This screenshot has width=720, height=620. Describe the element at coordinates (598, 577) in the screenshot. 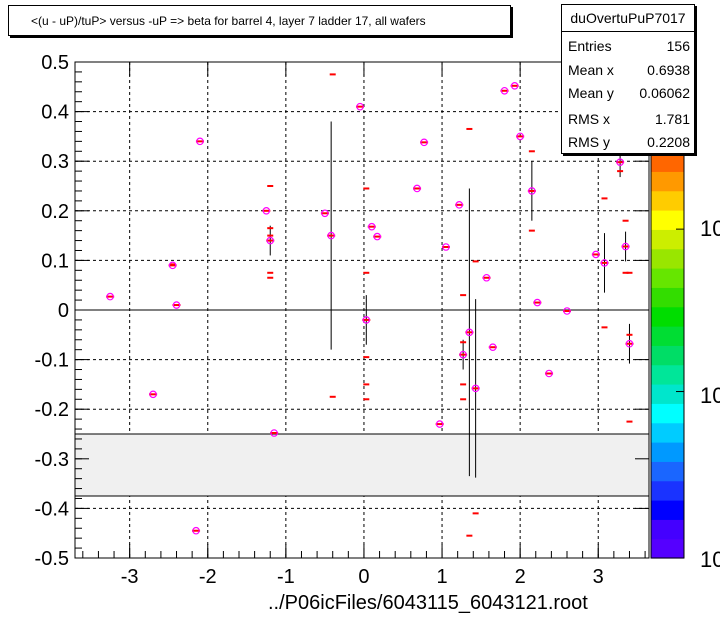

I see `x-tick-label: 3` at that location.